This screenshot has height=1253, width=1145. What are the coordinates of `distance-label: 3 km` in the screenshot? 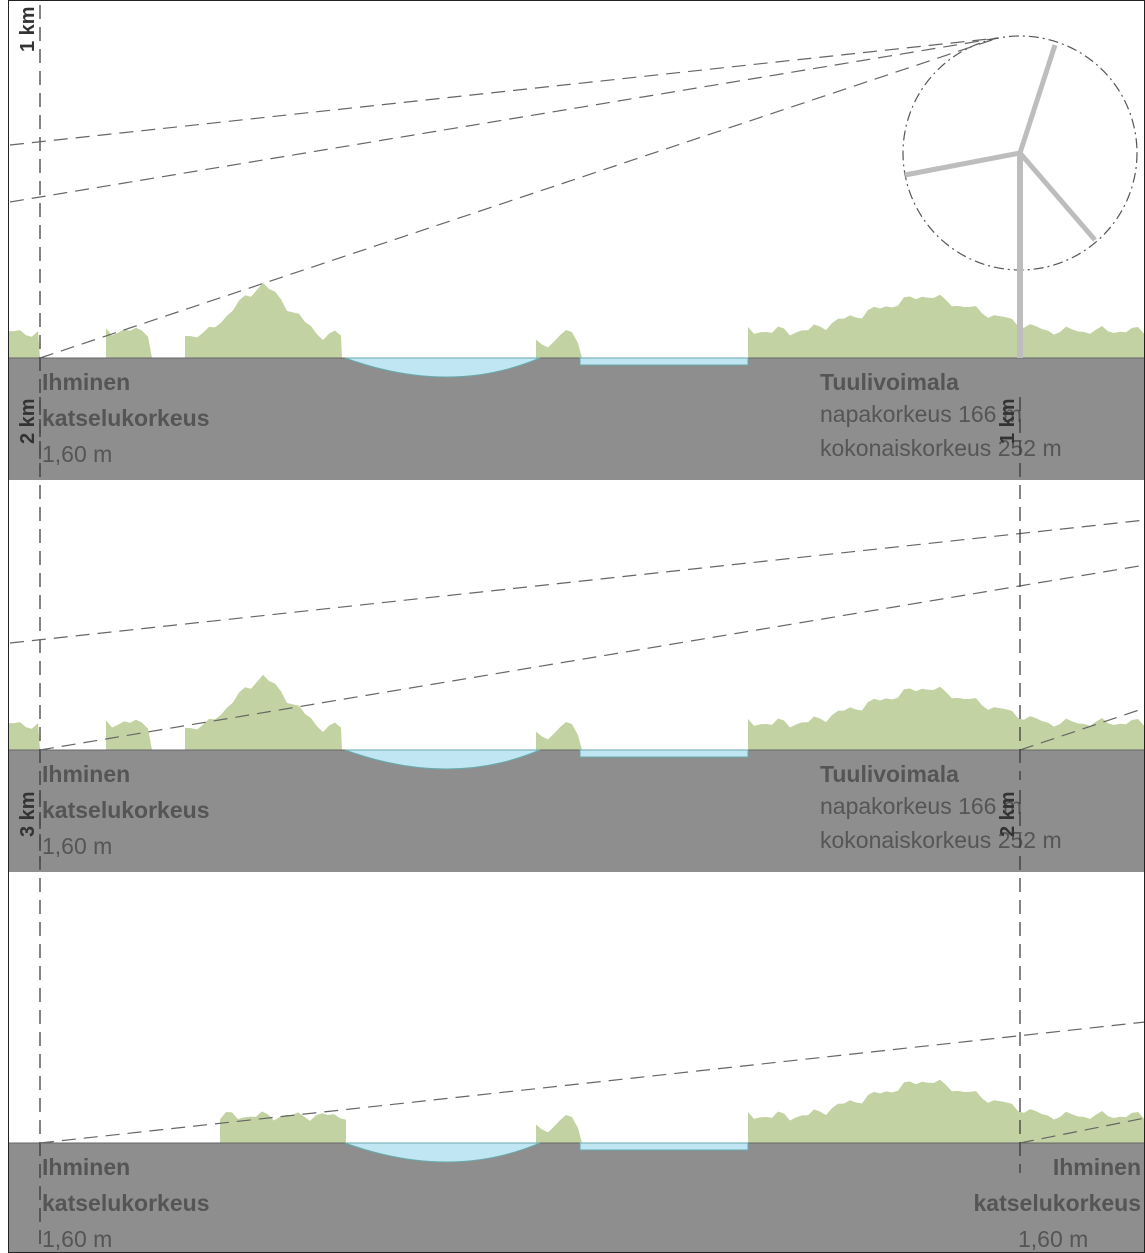 It's located at (28, 814).